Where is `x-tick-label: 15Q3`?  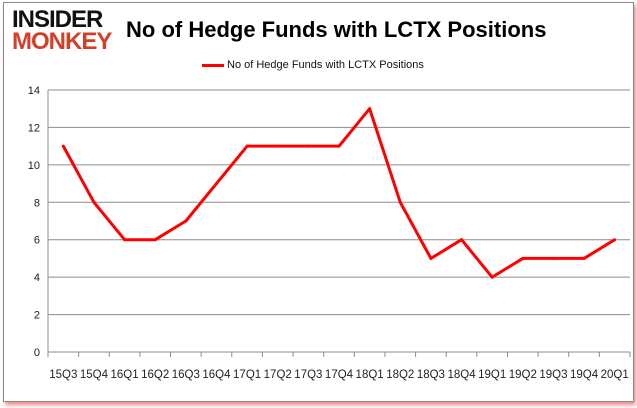 x-tick-label: 15Q3 is located at coordinates (63, 375).